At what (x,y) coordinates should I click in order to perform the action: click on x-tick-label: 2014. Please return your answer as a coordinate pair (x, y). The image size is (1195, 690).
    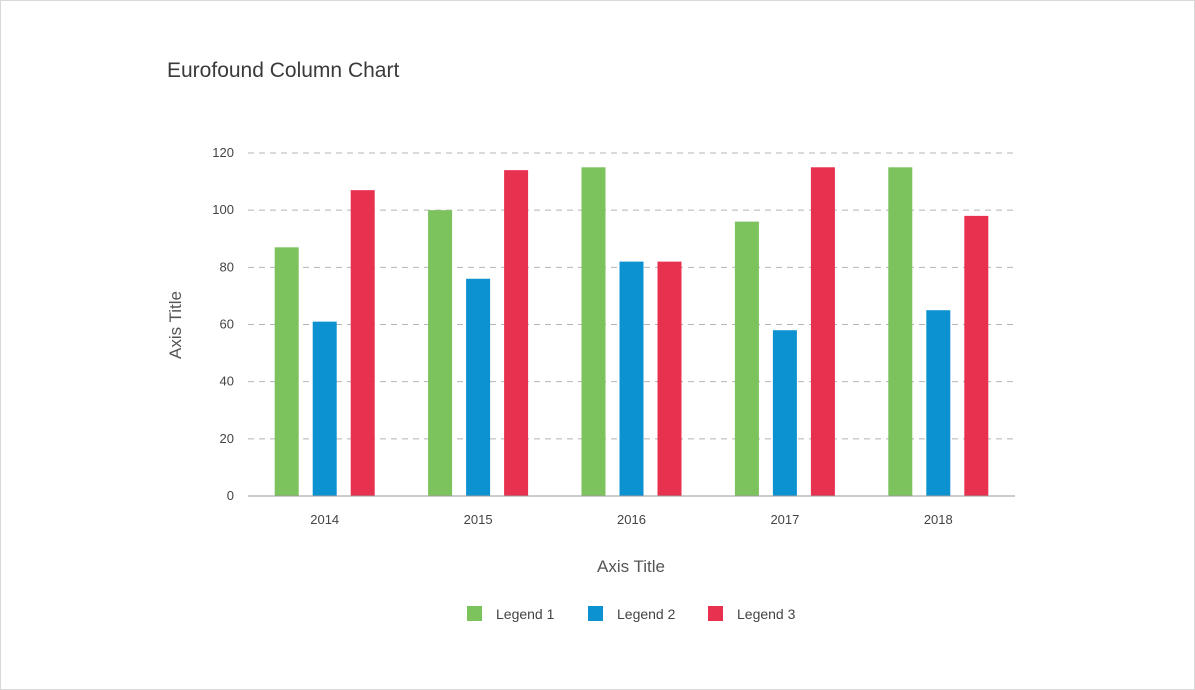
    Looking at the image, I should click on (324, 519).